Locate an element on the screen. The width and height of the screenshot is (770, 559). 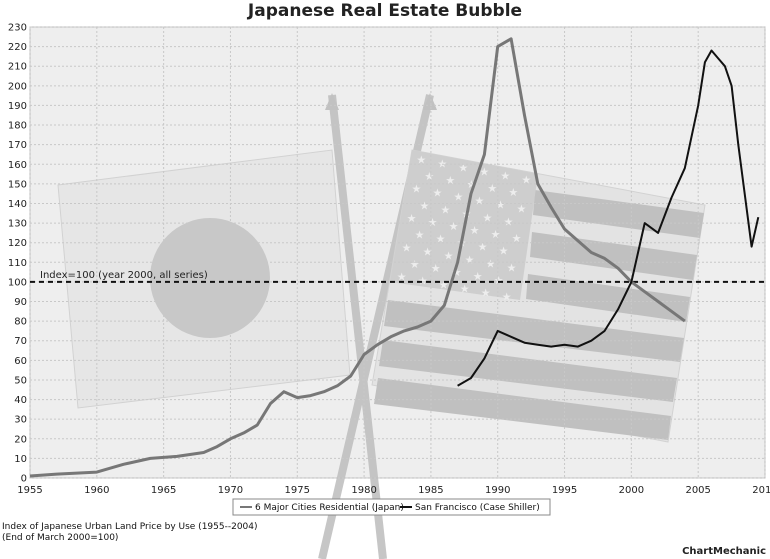
x-tick-label: 1965 is located at coordinates (163, 490).